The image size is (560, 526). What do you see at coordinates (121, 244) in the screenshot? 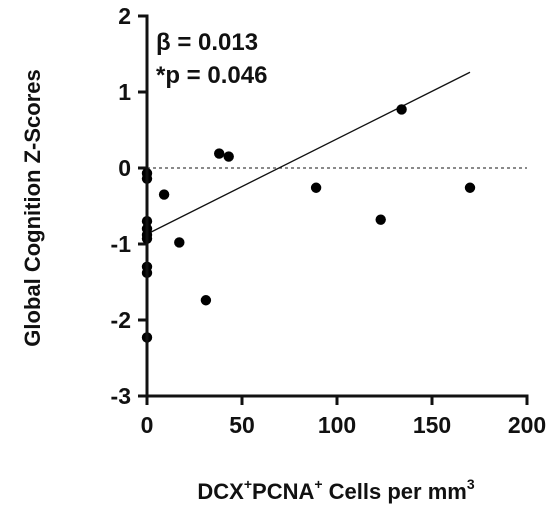
I see `y-tick-label: -1` at bounding box center [121, 244].